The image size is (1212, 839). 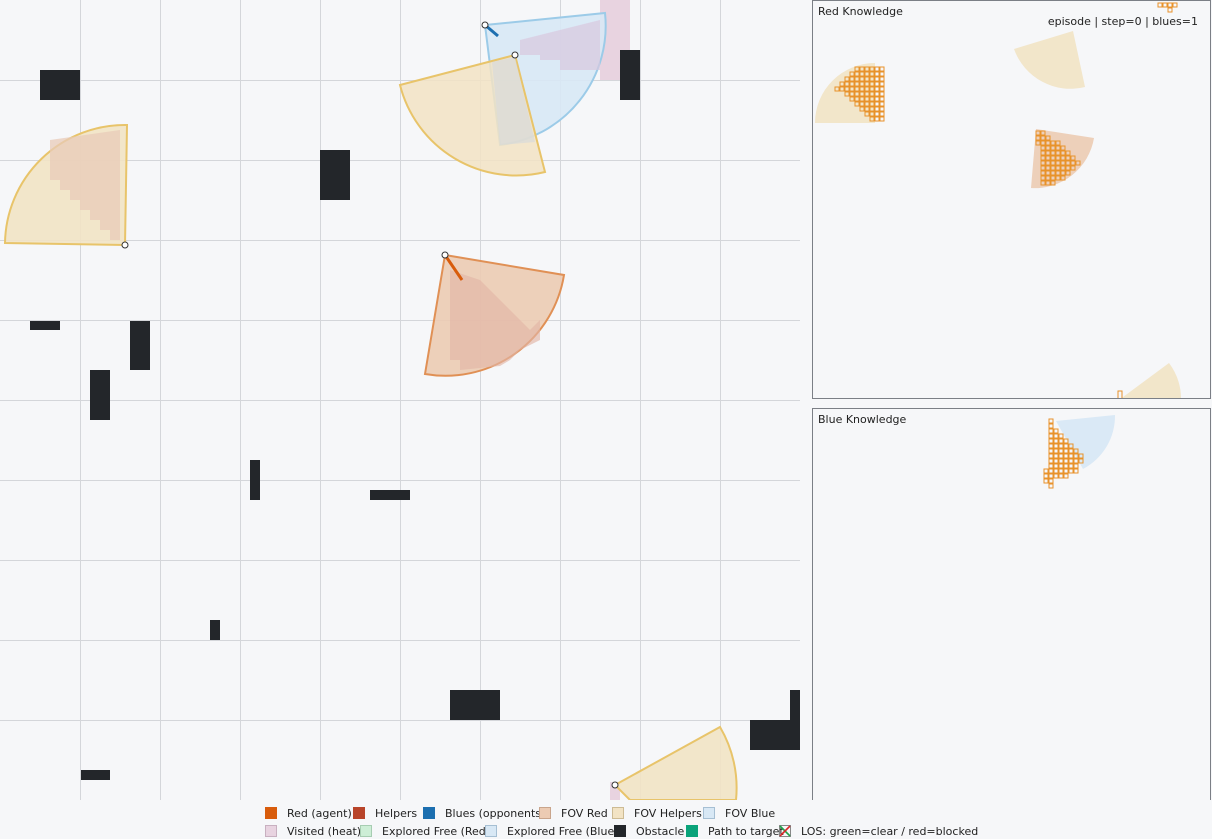 I want to click on visited-swatch, so click(x=271, y=831).